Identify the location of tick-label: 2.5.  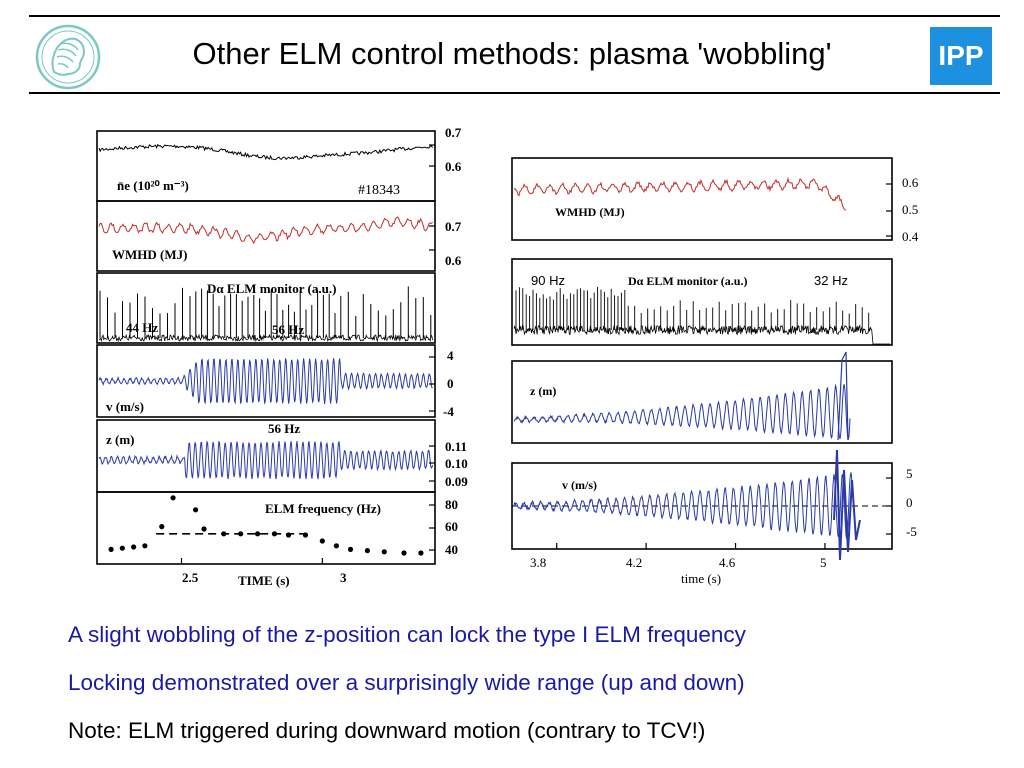
(190, 577).